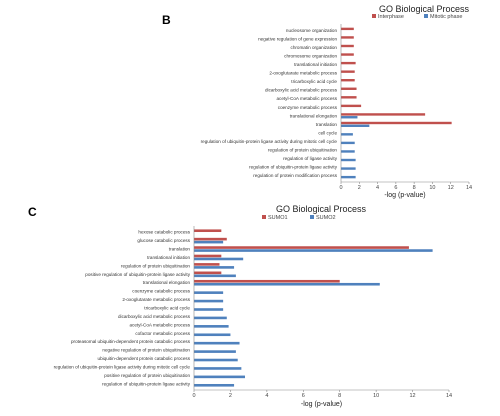 This screenshot has width=500, height=416. Describe the element at coordinates (310, 55) in the screenshot. I see `category-label: chromosome organization` at that location.